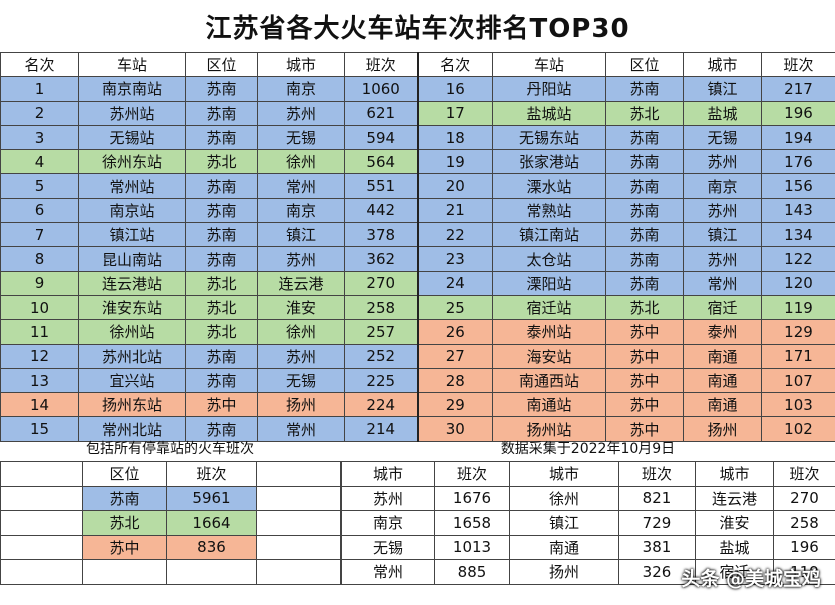 The height and width of the screenshot is (605, 835). I want to click on ranking-row: 4 徐州东站 苏北 徐州 564 19 张家港站 苏南 苏州 176, so click(417, 162).